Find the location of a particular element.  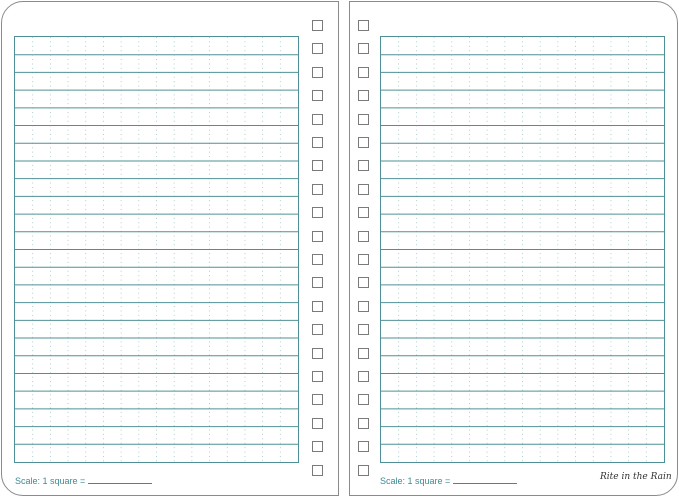

right-scale-label: Scale: 1 square = is located at coordinates (449, 481).